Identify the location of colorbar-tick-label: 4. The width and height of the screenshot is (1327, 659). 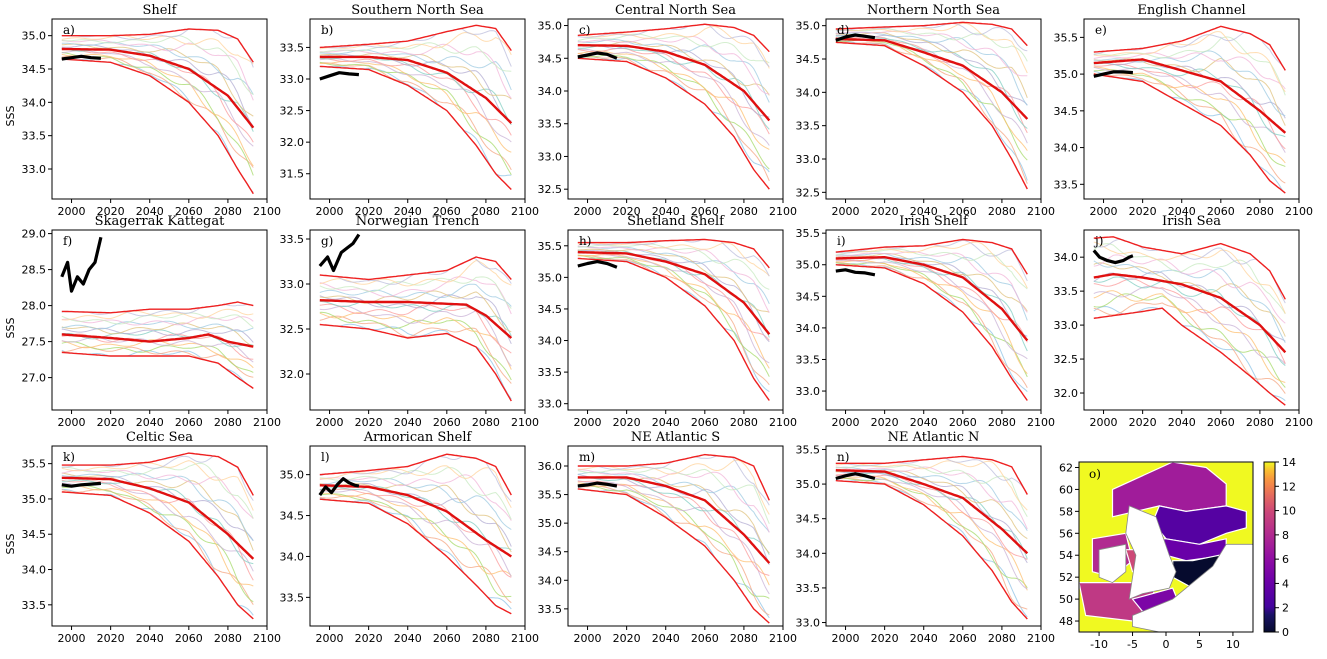
(1285, 583).